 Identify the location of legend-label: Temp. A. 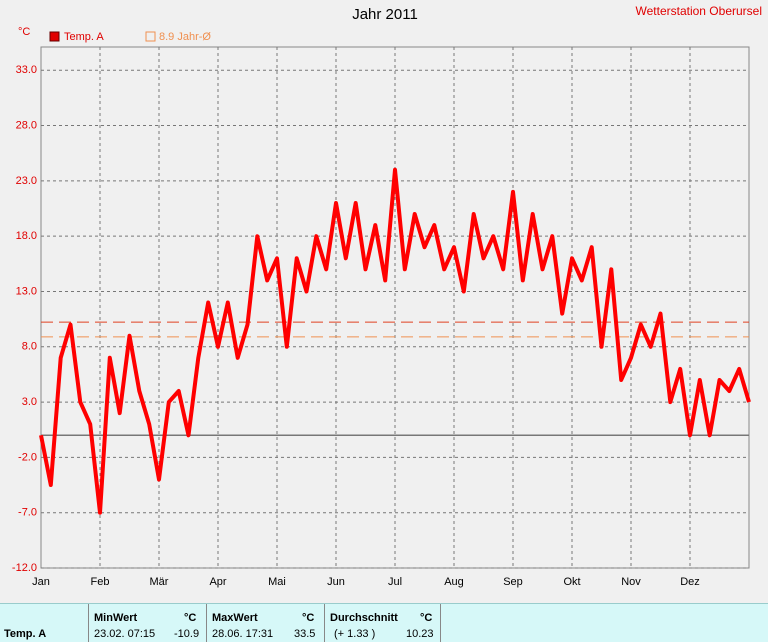
(84, 37).